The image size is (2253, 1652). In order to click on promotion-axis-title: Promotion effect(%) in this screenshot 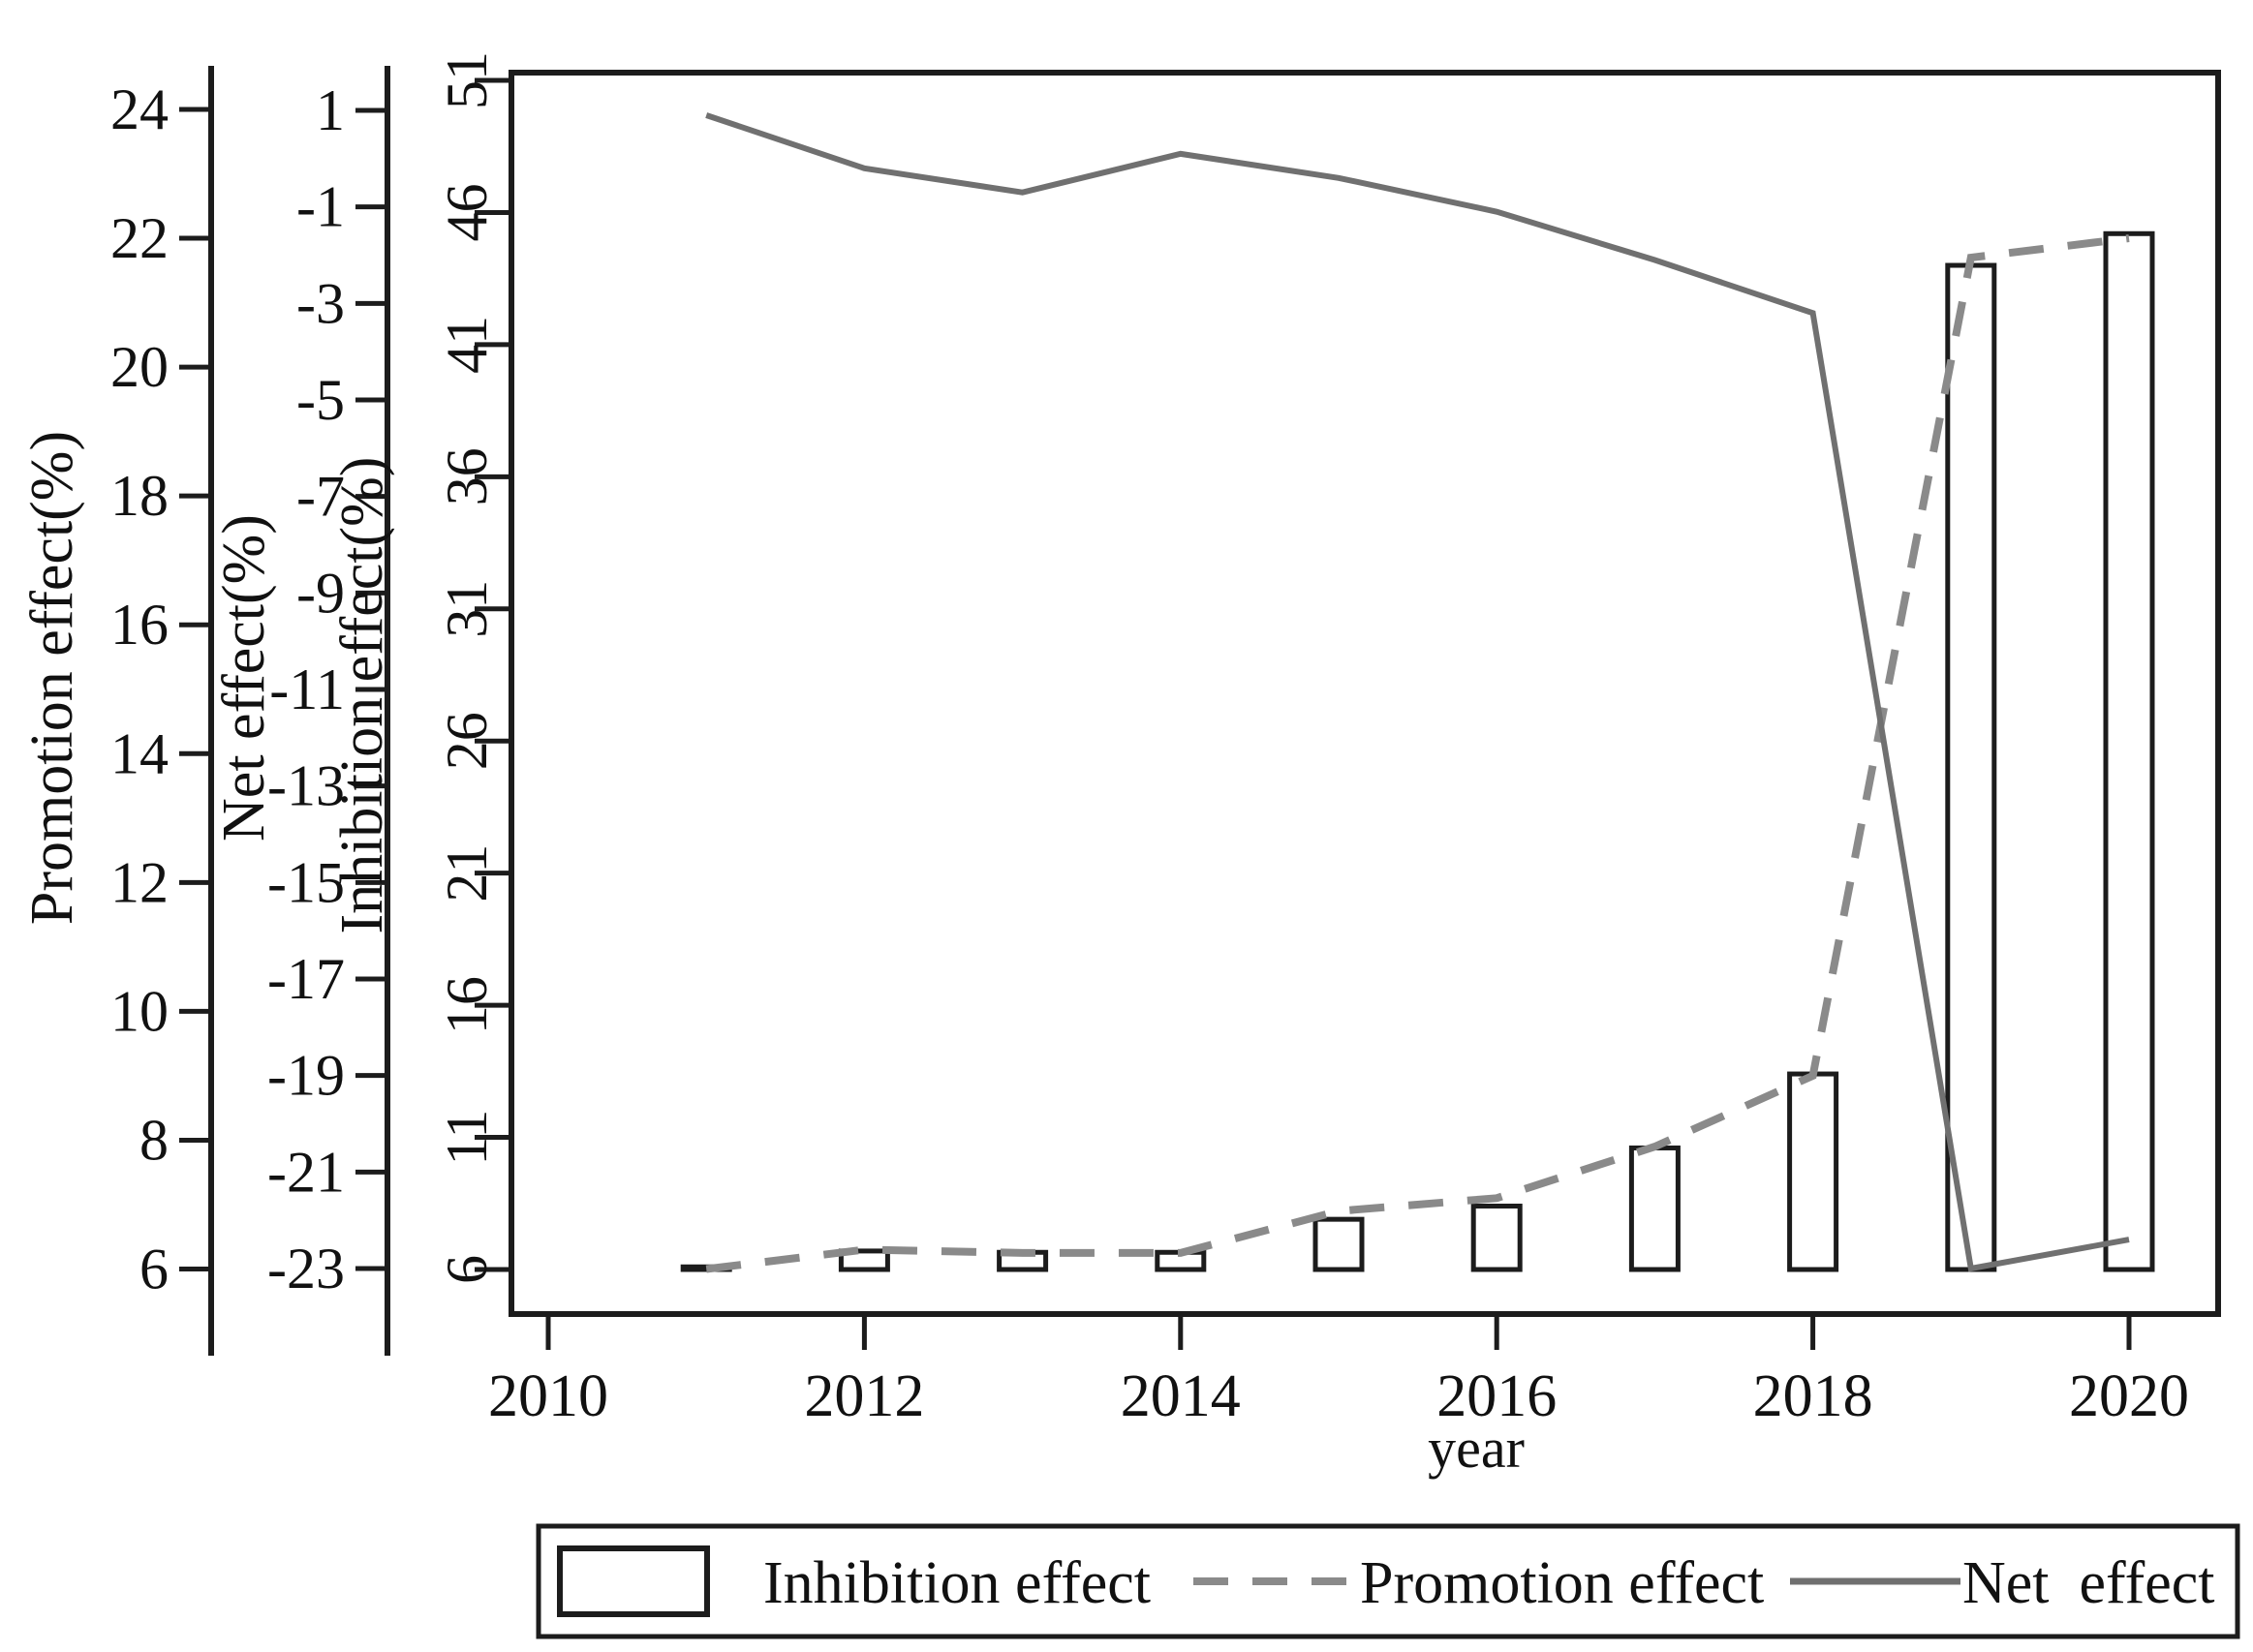, I will do `click(52, 678)`.